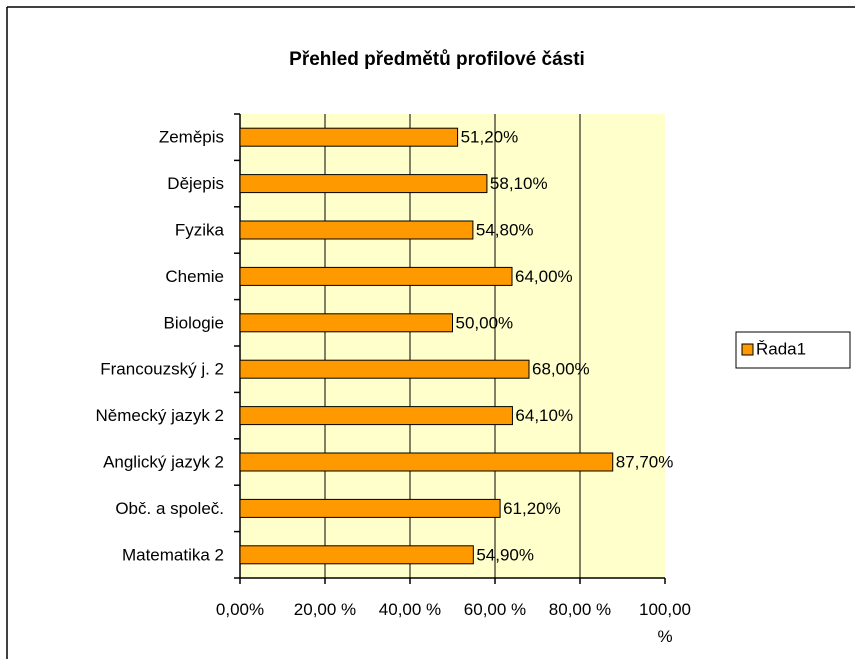  I want to click on value-label: 54,80%, so click(505, 229).